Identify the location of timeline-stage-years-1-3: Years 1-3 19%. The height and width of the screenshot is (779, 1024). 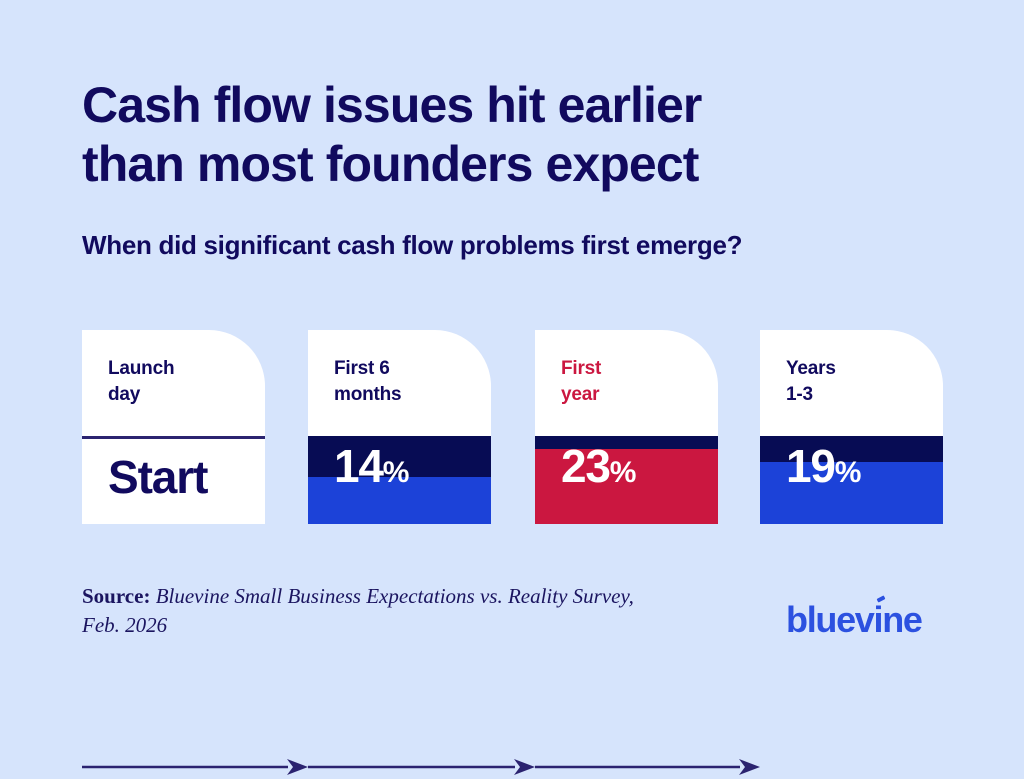
(851, 427).